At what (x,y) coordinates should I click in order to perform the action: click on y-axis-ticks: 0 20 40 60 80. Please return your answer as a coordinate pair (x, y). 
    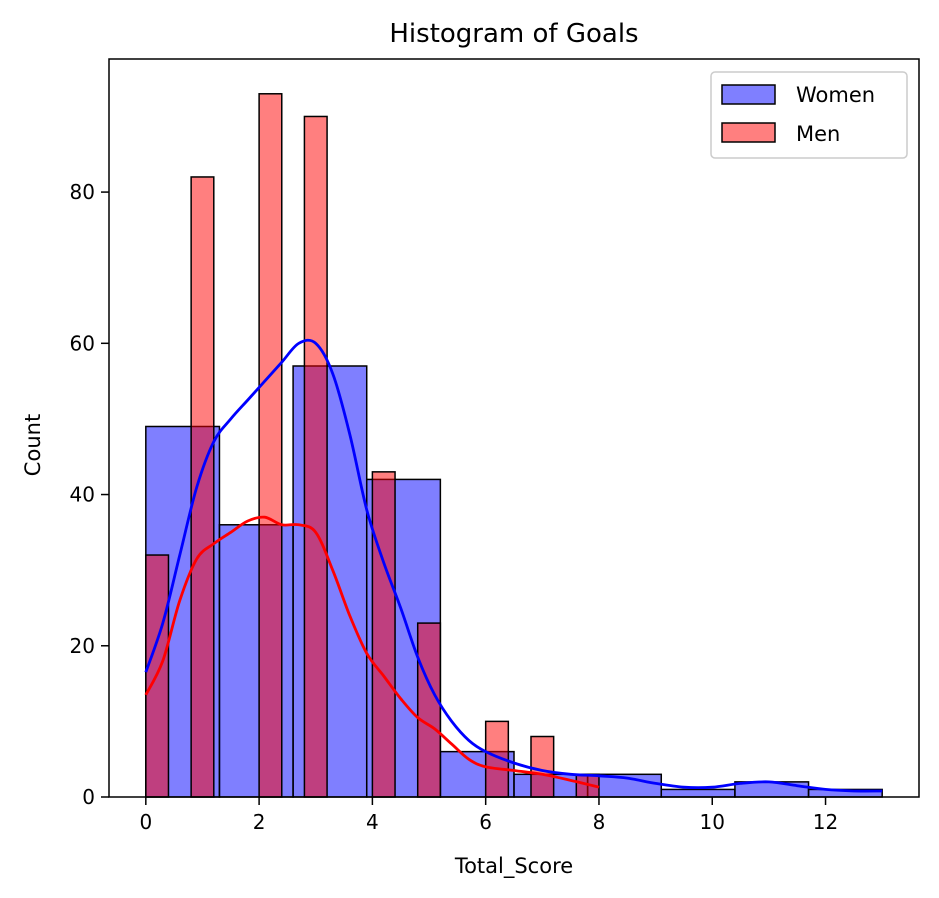
    Looking at the image, I should click on (89, 494).